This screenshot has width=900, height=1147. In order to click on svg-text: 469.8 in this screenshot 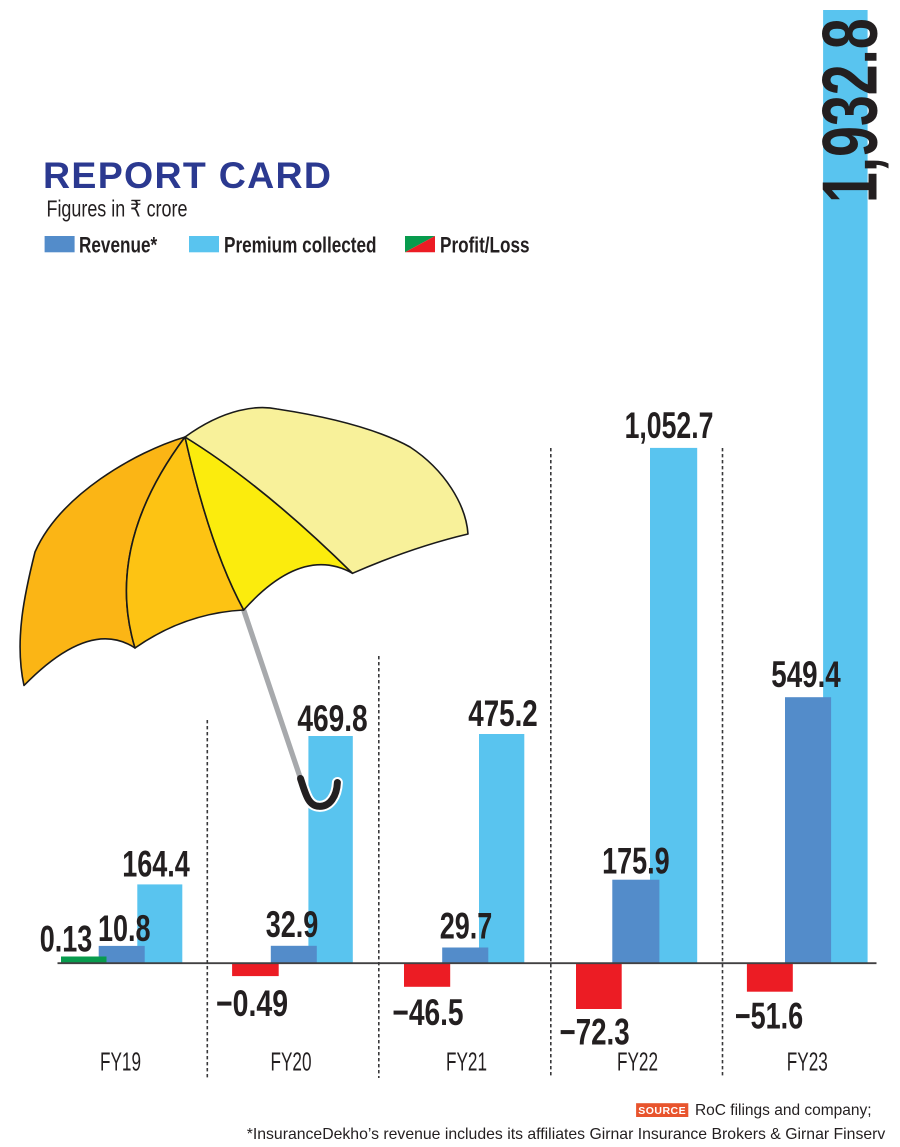, I will do `click(332, 718)`.